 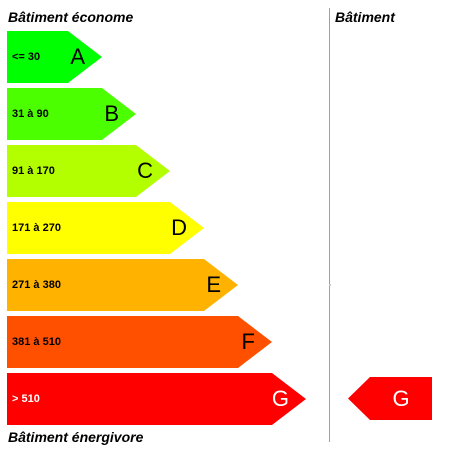 I want to click on header-building: Bâtiment, so click(x=365, y=17).